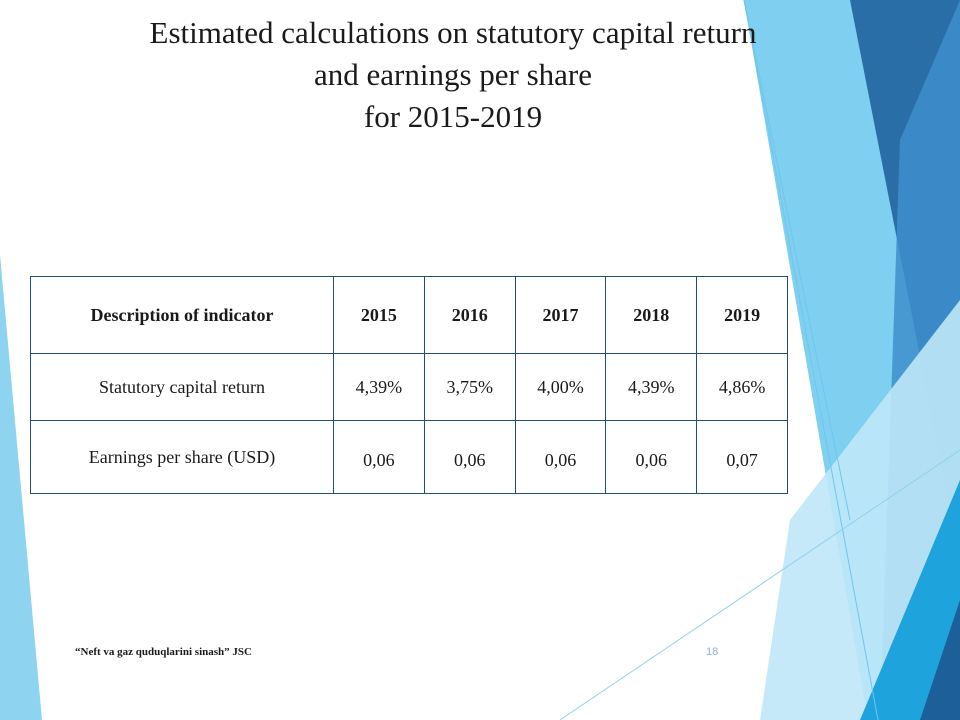 The image size is (960, 720). Describe the element at coordinates (651, 315) in the screenshot. I see `header-year-2018: 2018` at that location.